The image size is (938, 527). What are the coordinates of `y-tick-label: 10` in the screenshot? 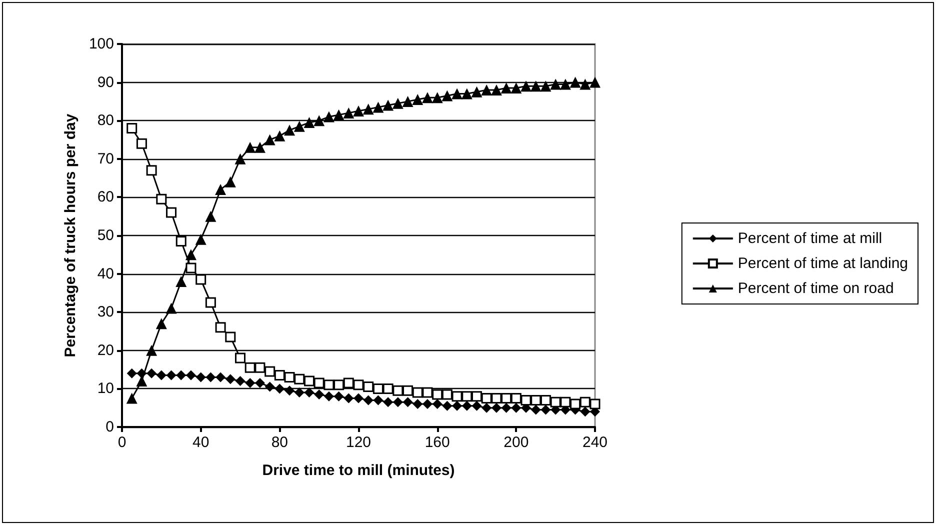 It's located at (105, 389).